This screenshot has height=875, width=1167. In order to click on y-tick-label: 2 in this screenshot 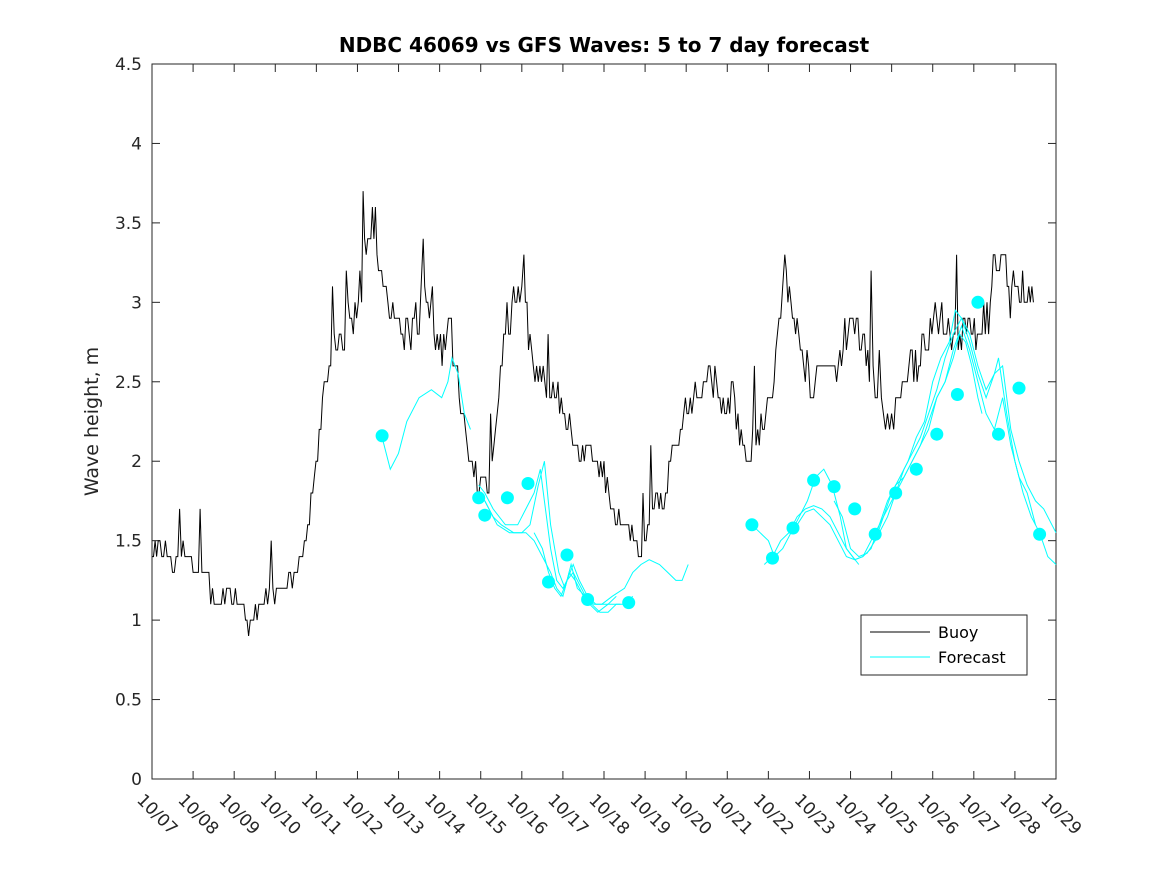, I will do `click(136, 462)`.